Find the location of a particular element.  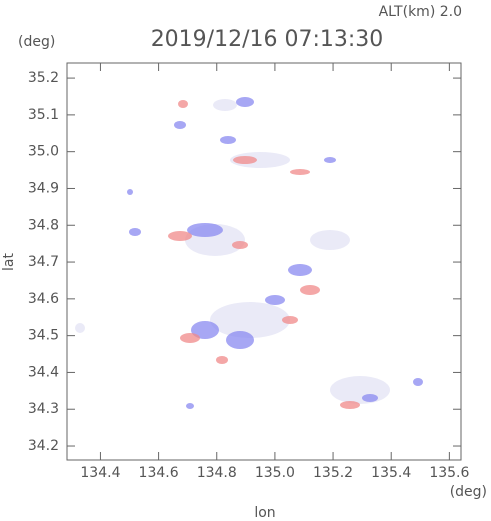

y-tick-label: 34.6 is located at coordinates (43, 299).